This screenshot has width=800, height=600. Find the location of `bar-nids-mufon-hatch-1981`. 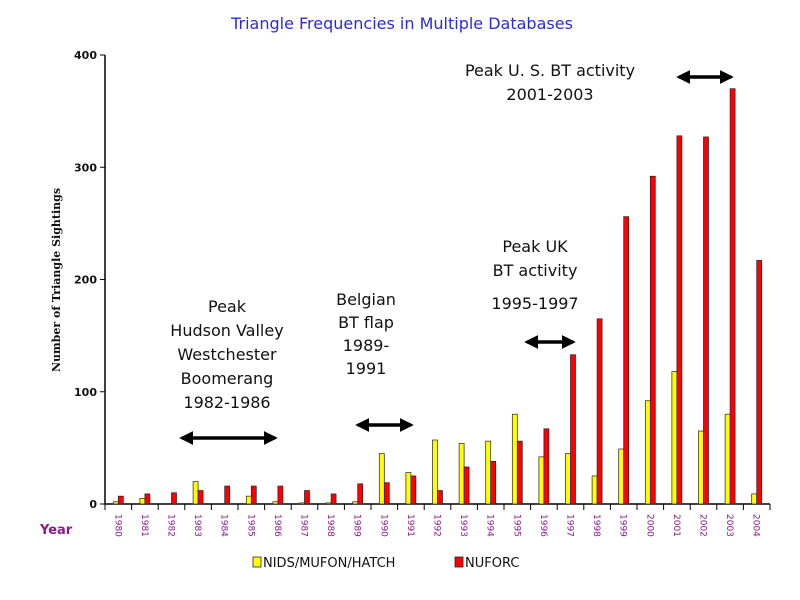

bar-nids-mufon-hatch-1981 is located at coordinates (142, 501).